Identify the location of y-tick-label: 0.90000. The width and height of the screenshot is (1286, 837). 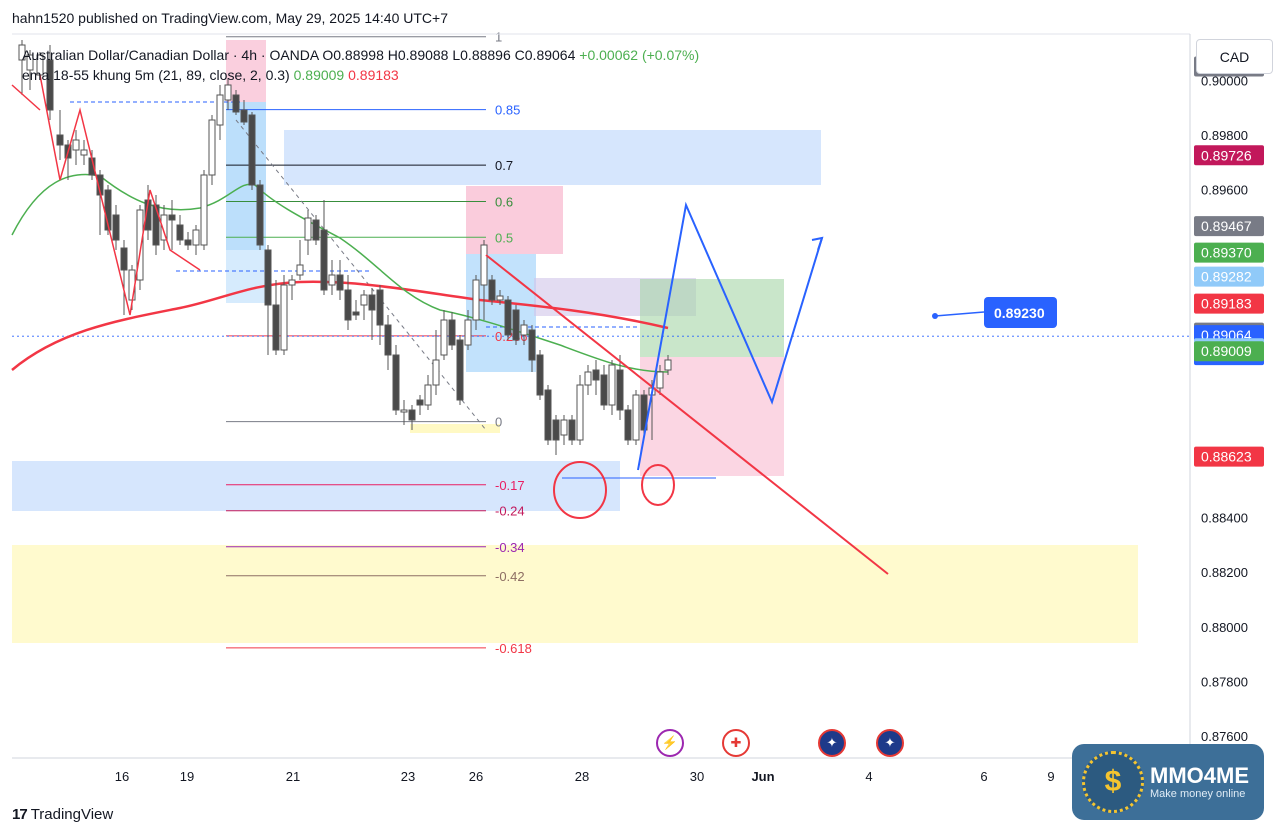
(1224, 80).